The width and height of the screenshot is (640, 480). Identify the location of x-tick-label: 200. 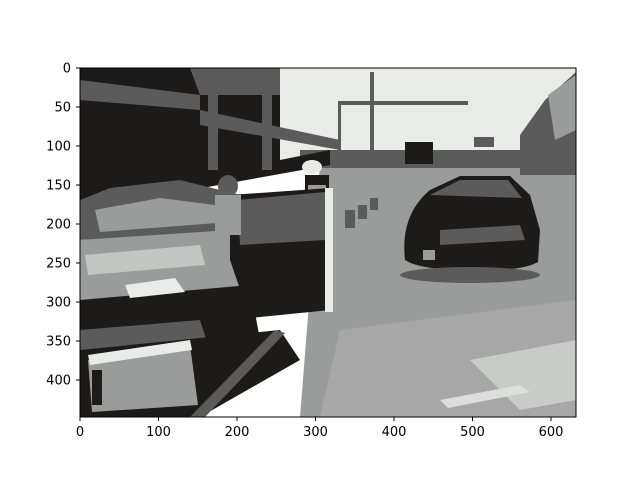
(237, 432).